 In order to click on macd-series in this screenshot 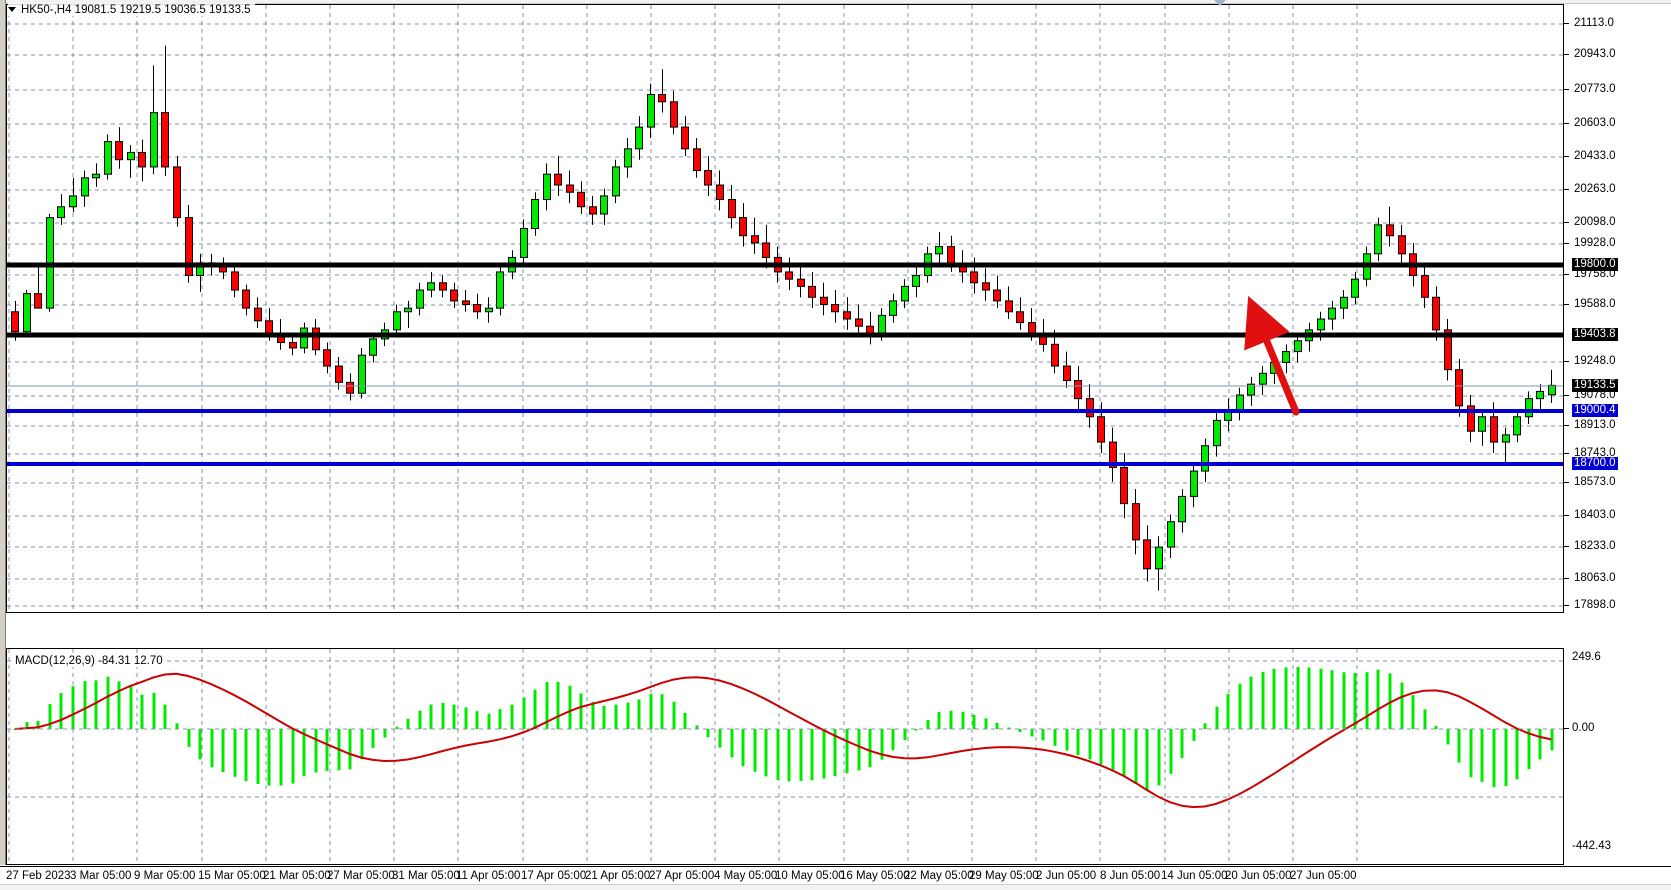, I will do `click(785, 738)`.